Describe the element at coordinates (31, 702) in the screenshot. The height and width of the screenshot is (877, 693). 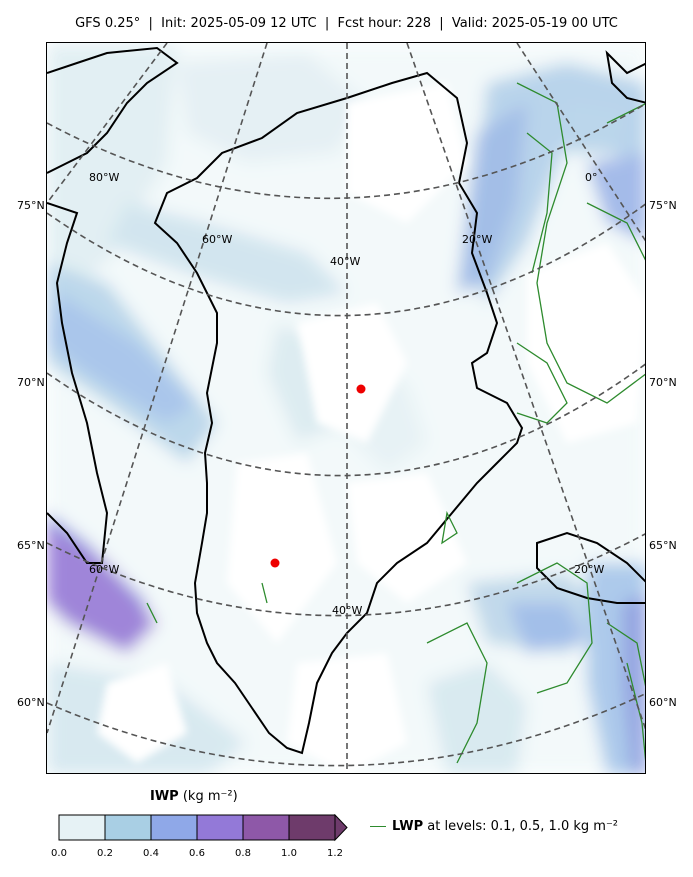
I see `lat-label-left-60: 60°N` at that location.